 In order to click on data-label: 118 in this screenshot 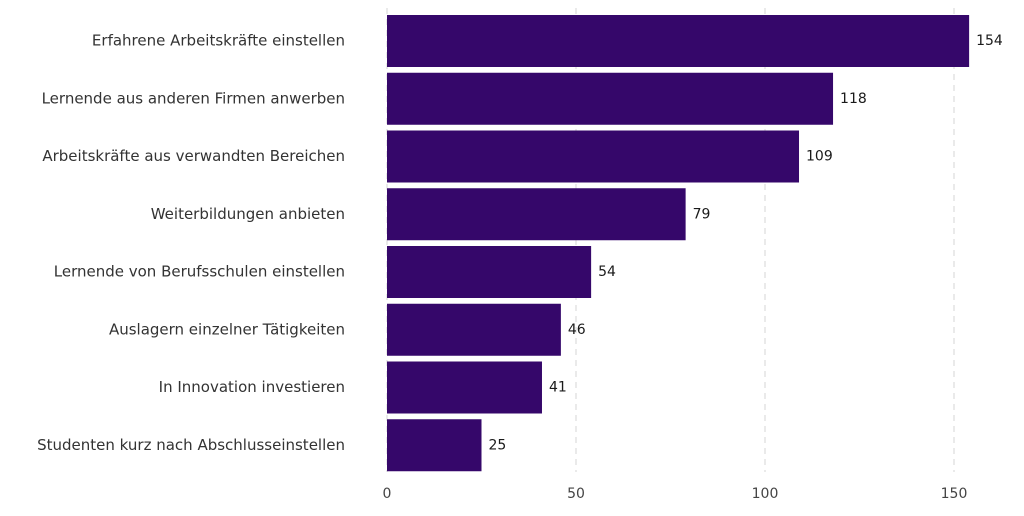, I will do `click(853, 99)`.